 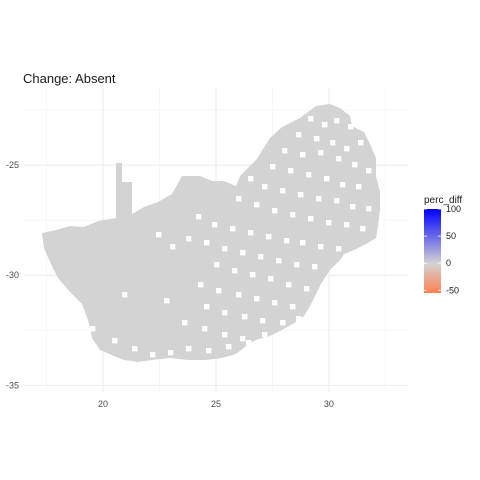 I want to click on x-tick-label: 20, so click(x=103, y=404).